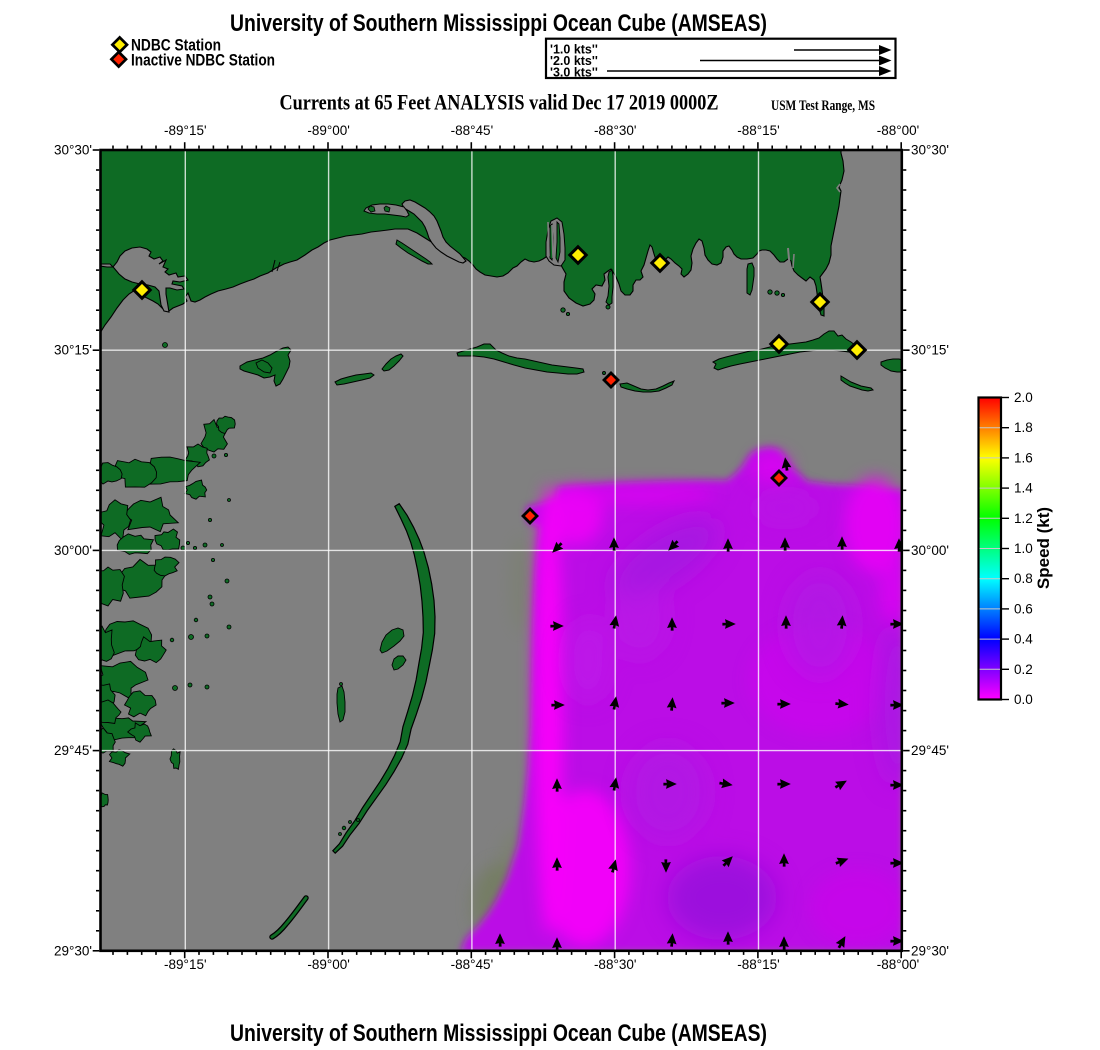 The image size is (1100, 1050). Describe the element at coordinates (1023, 548) in the screenshot. I see `svg-text: 1.0` at that location.